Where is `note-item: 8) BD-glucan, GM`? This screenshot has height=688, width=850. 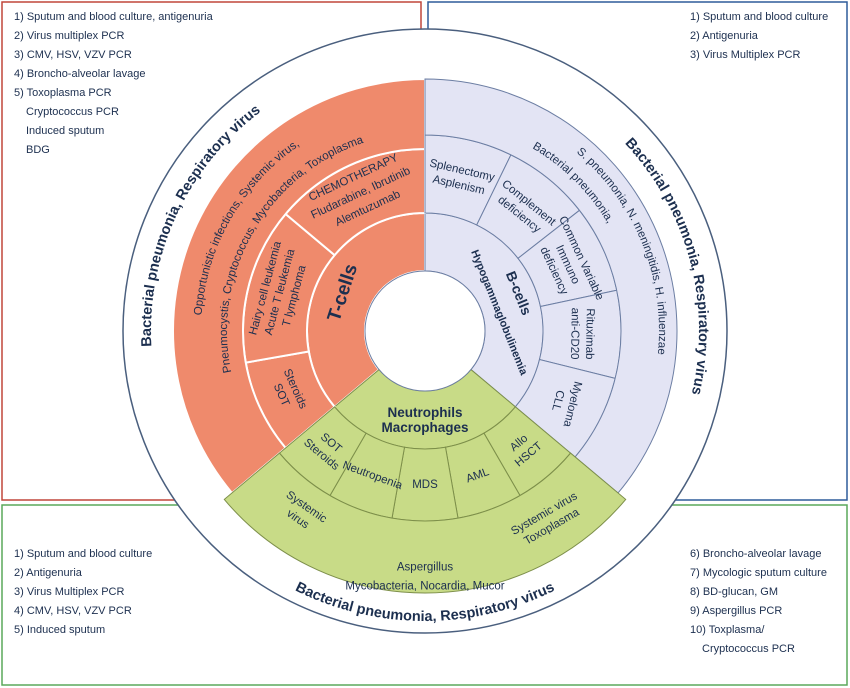
note-item: 8) BD-glucan, GM is located at coordinates (734, 592).